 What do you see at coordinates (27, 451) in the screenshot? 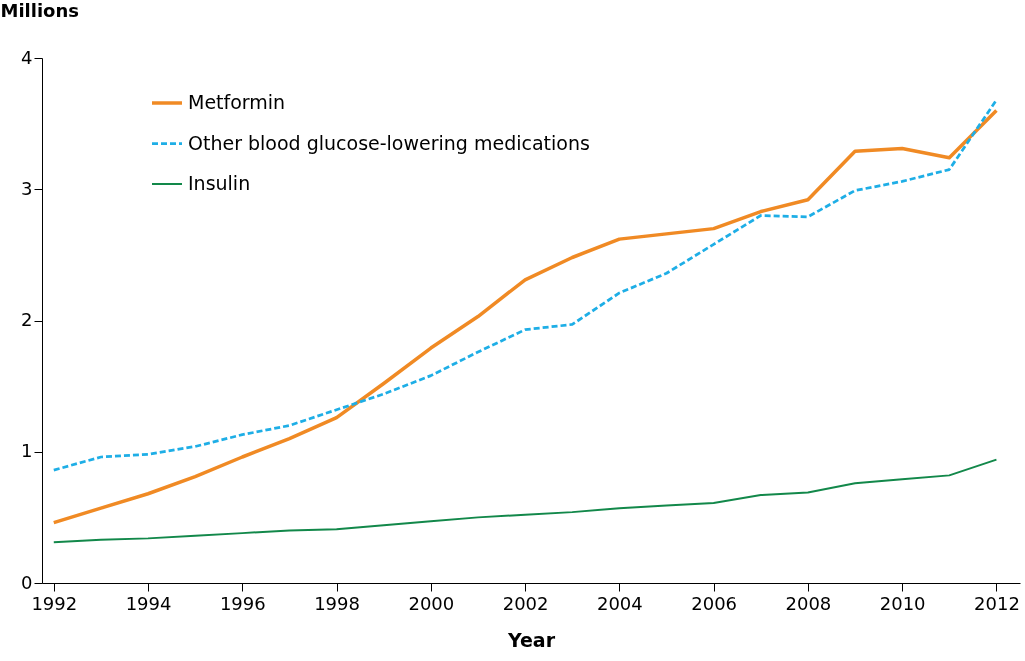
I see `y-tick-label: 1` at bounding box center [27, 451].